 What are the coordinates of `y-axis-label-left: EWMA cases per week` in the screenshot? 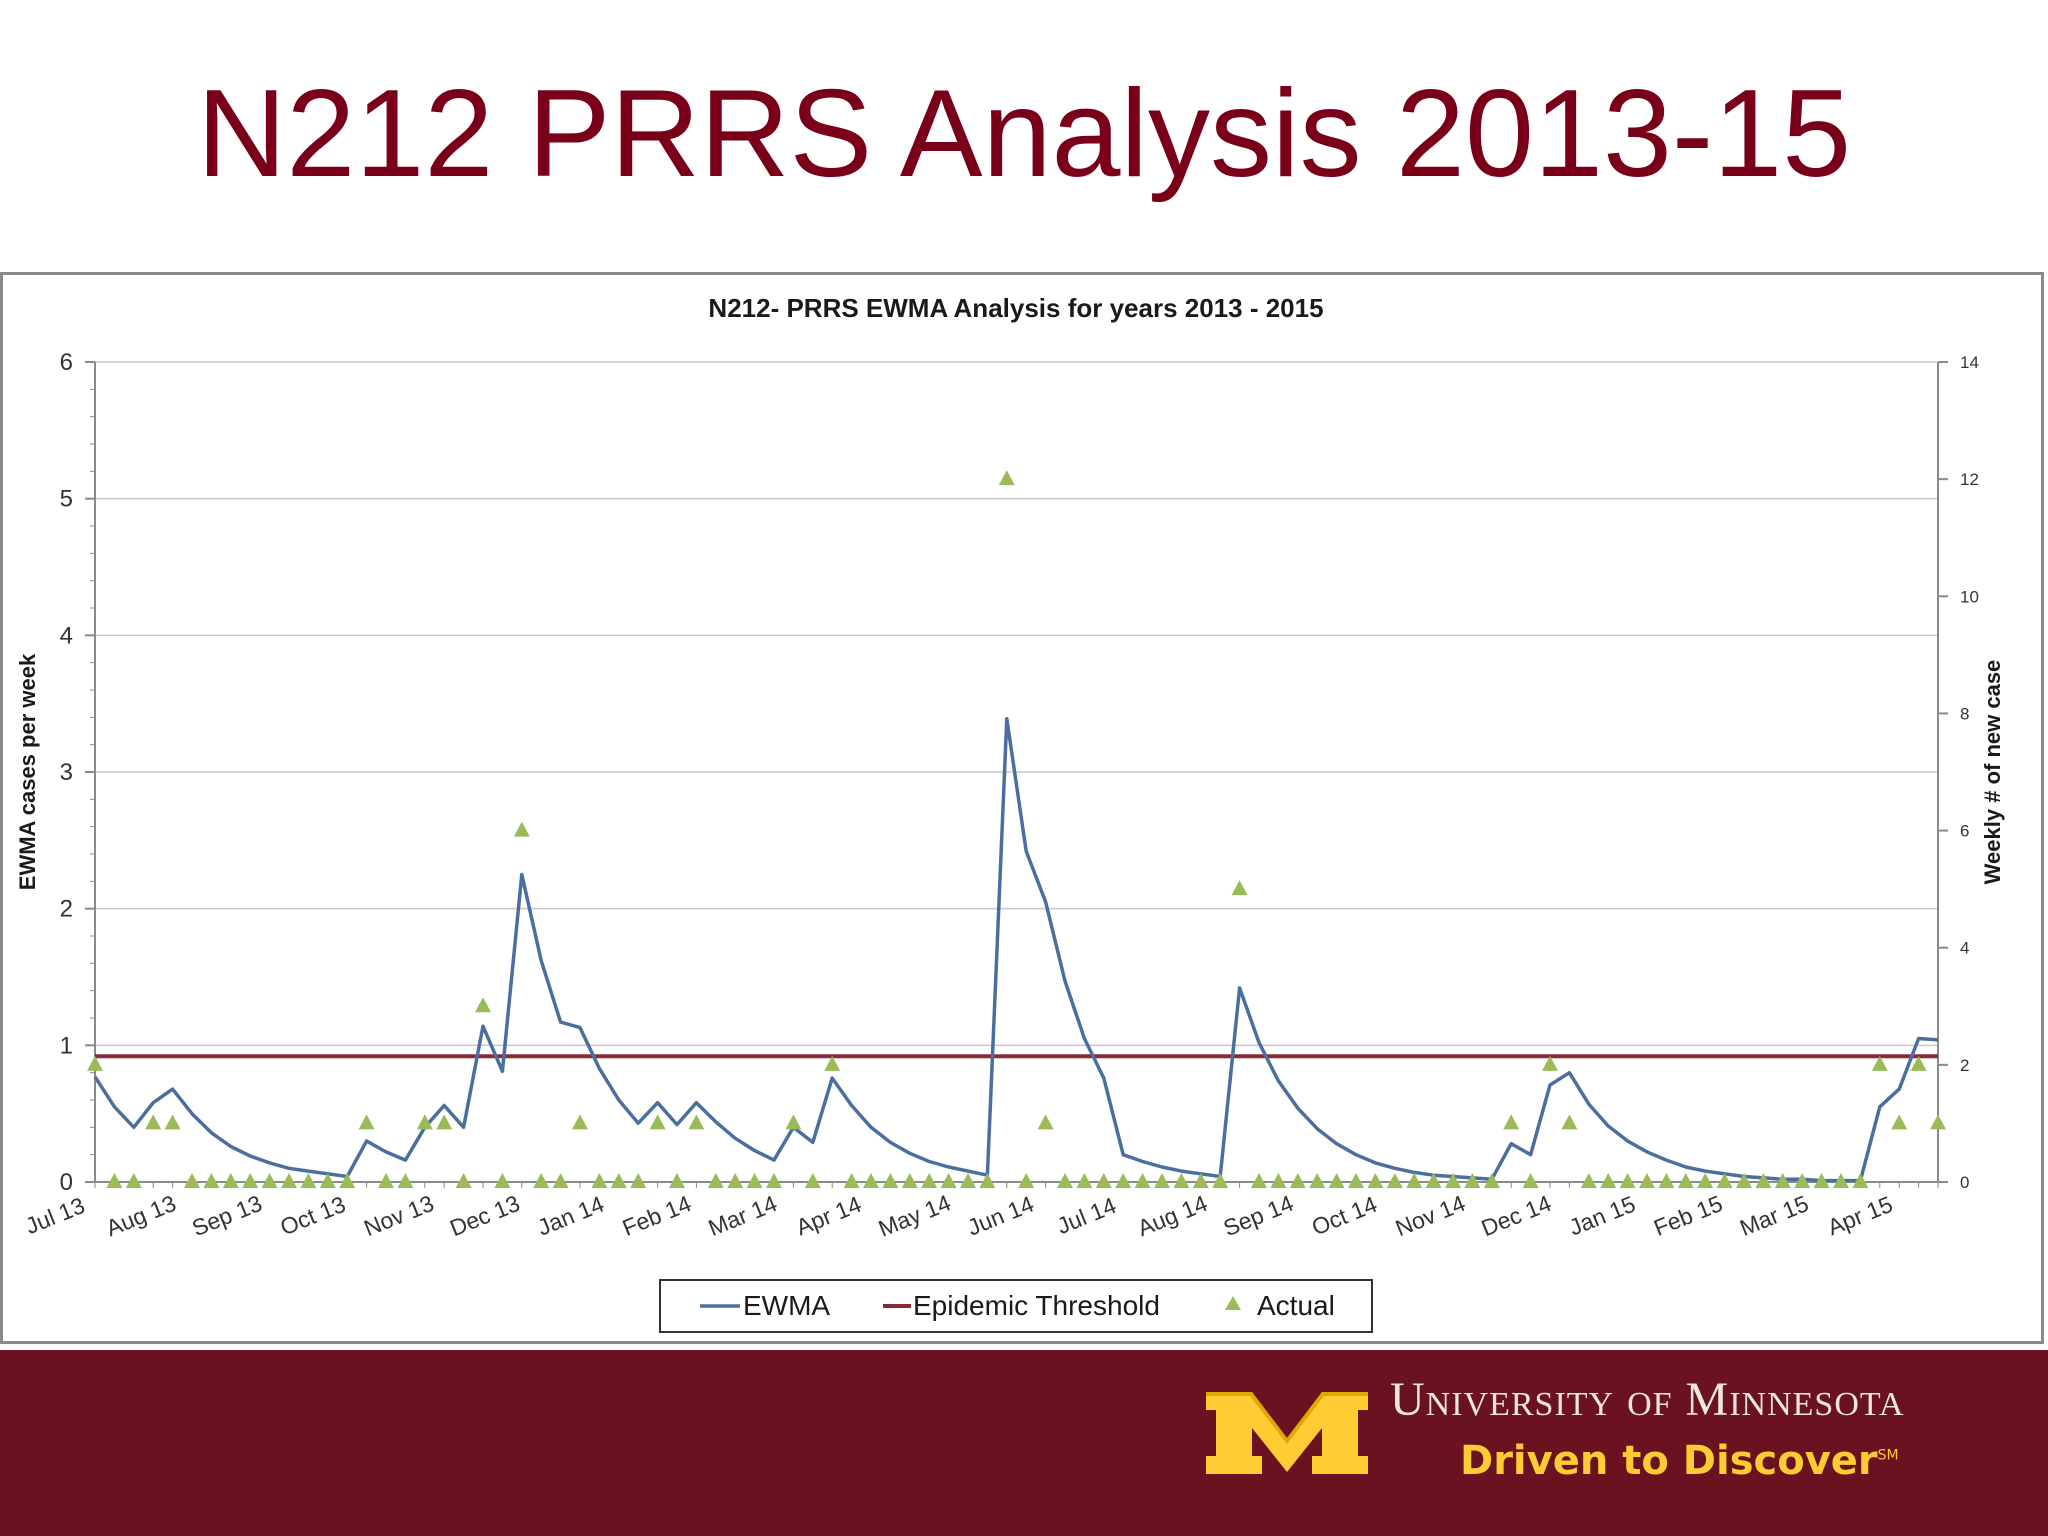 It's located at (27, 771).